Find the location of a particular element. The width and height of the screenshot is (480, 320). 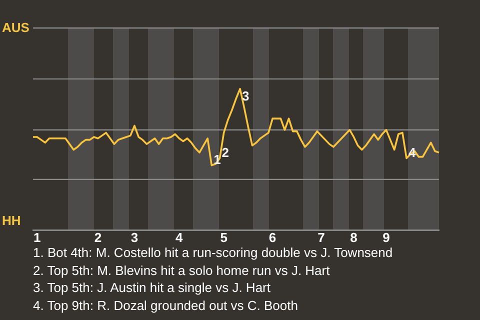

x-tick-label: 9 is located at coordinates (386, 237).